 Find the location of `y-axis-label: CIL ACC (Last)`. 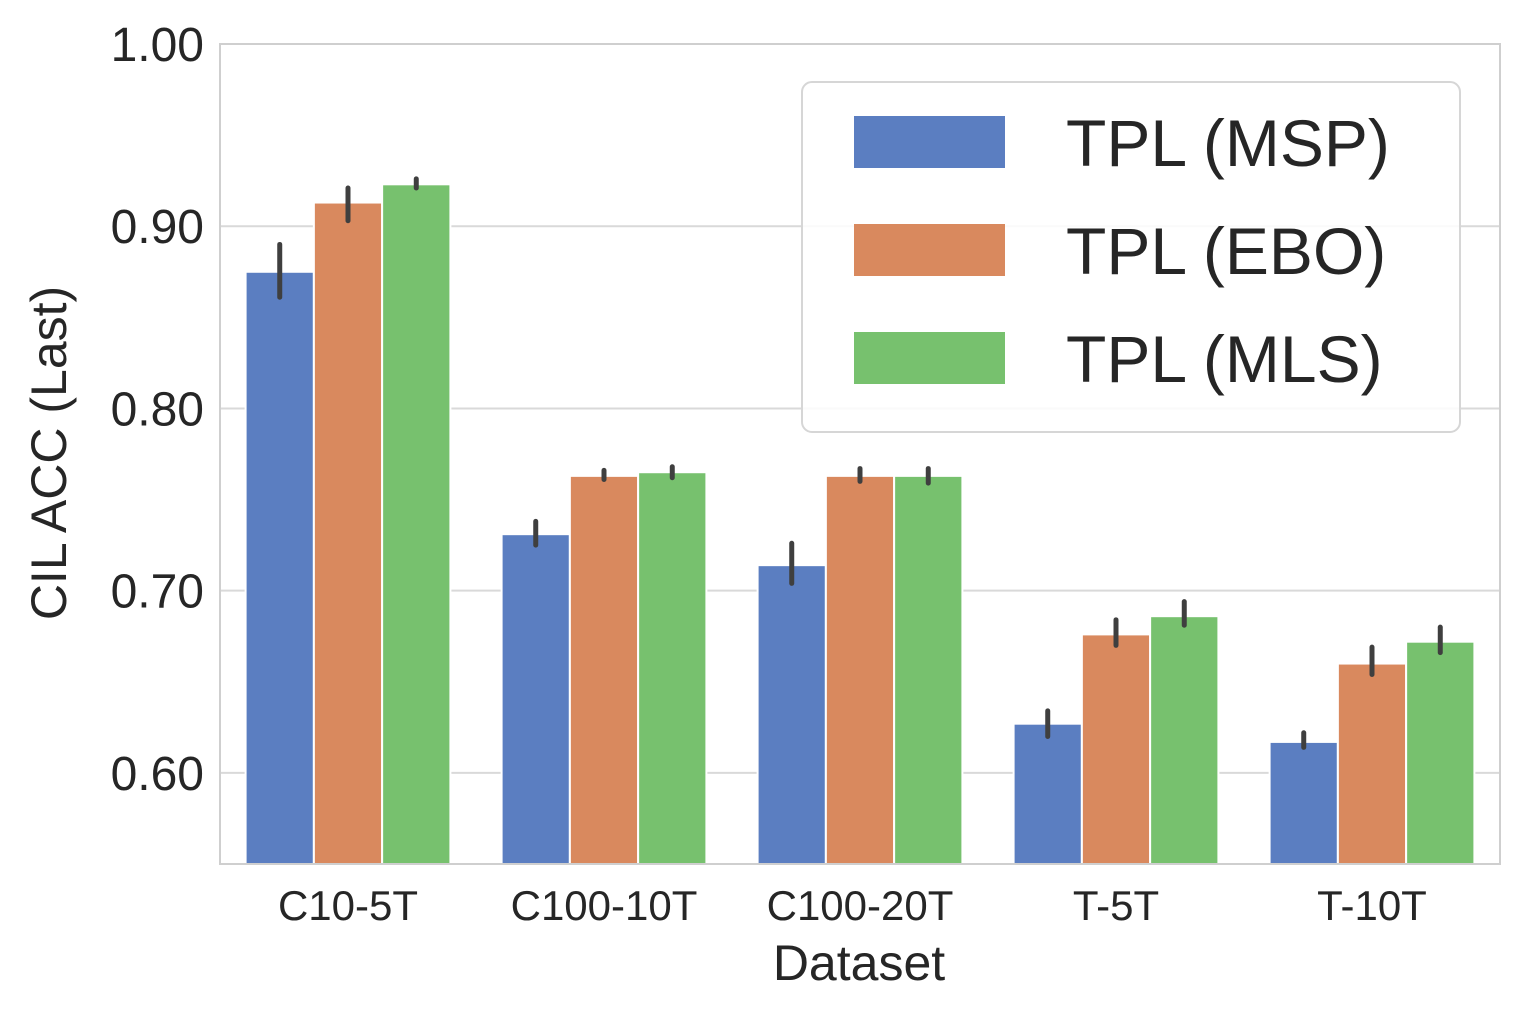

y-axis-label: CIL ACC (Last) is located at coordinates (49, 453).